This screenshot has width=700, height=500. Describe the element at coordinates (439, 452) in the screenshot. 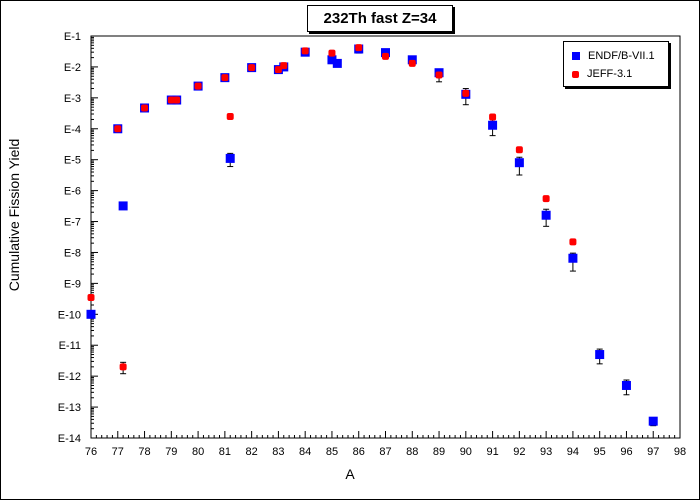

I see `x-tick-label: 89` at that location.